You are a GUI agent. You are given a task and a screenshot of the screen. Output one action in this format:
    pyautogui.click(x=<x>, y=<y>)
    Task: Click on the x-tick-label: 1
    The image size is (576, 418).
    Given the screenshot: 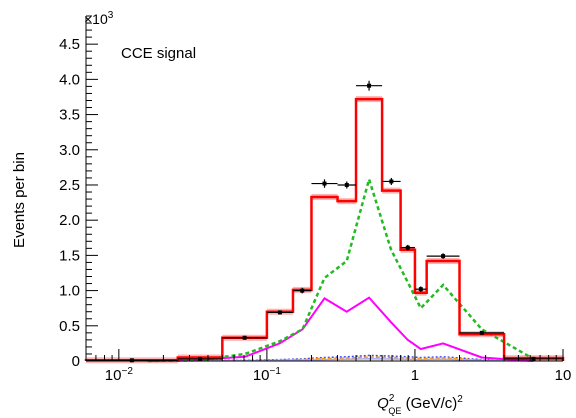 What is the action you would take?
    pyautogui.click(x=415, y=375)
    